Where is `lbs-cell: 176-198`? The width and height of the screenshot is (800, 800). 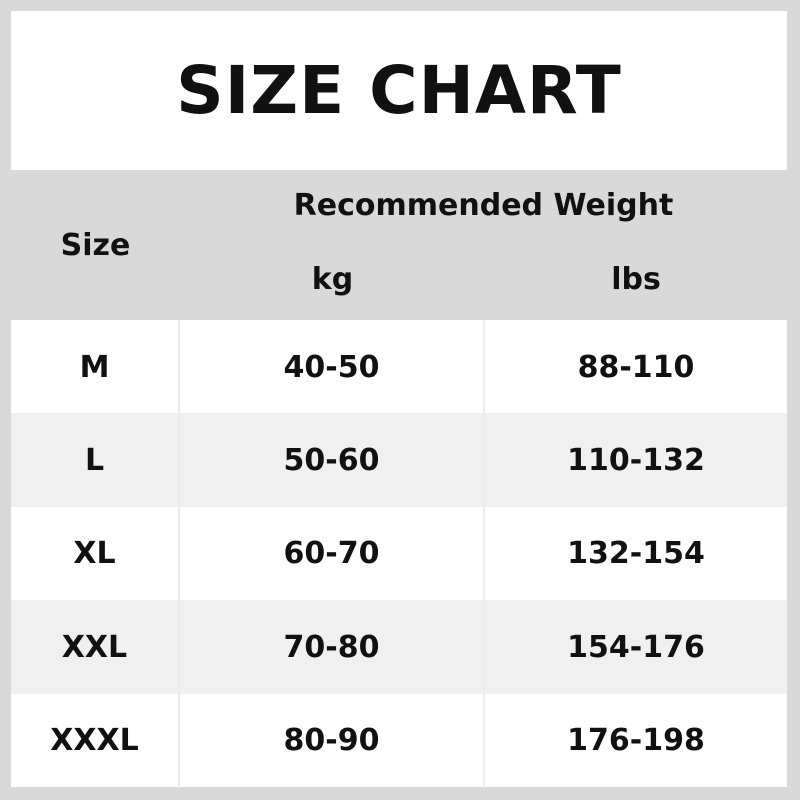
lbs-cell: 176-198 is located at coordinates (636, 741).